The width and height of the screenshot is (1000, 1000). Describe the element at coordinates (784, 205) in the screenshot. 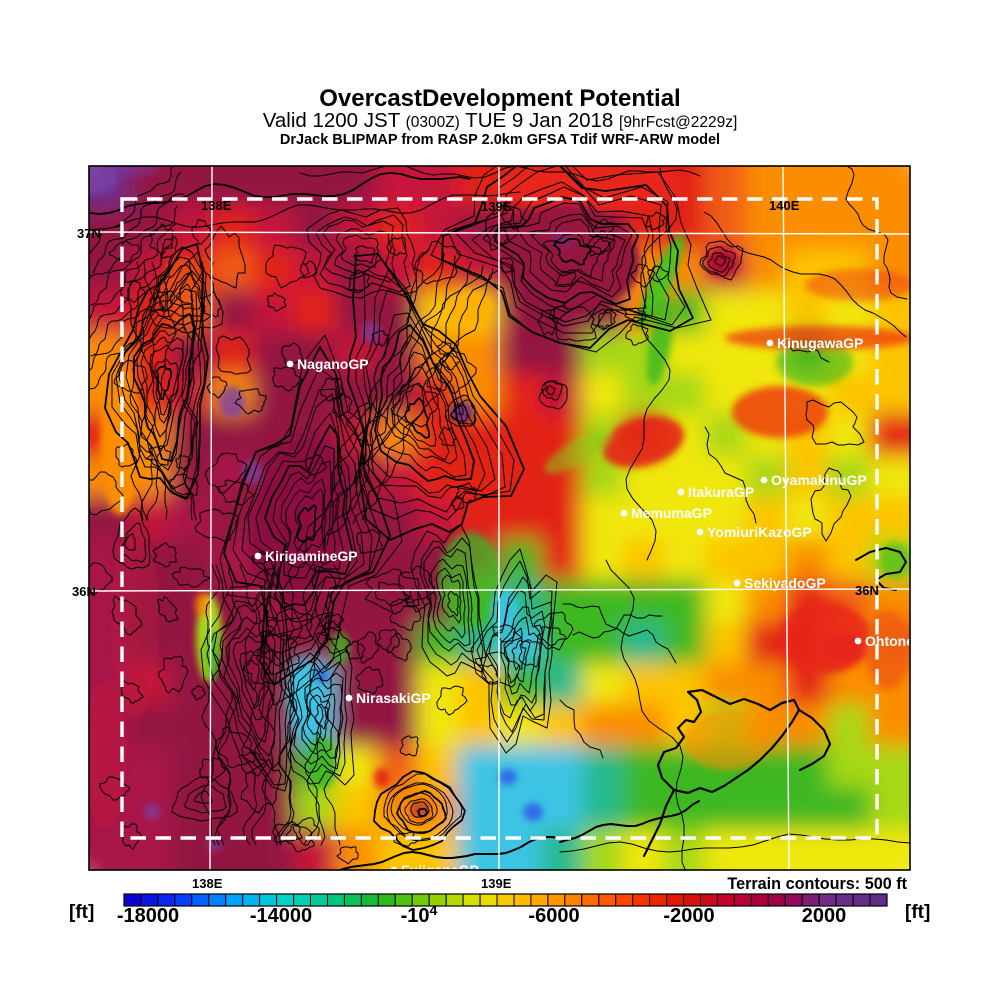

I see `svg-text: 140E` at that location.